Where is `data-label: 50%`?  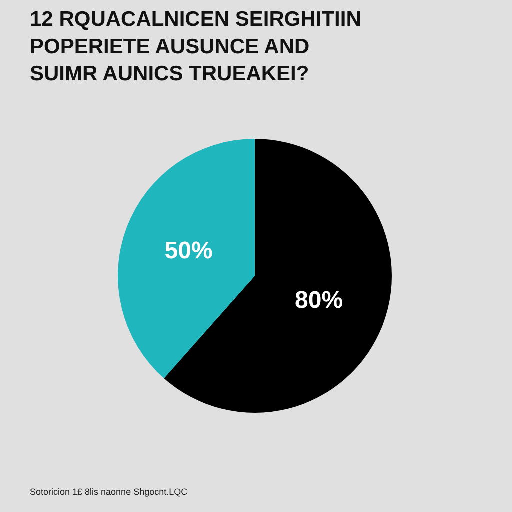 data-label: 50% is located at coordinates (188, 250).